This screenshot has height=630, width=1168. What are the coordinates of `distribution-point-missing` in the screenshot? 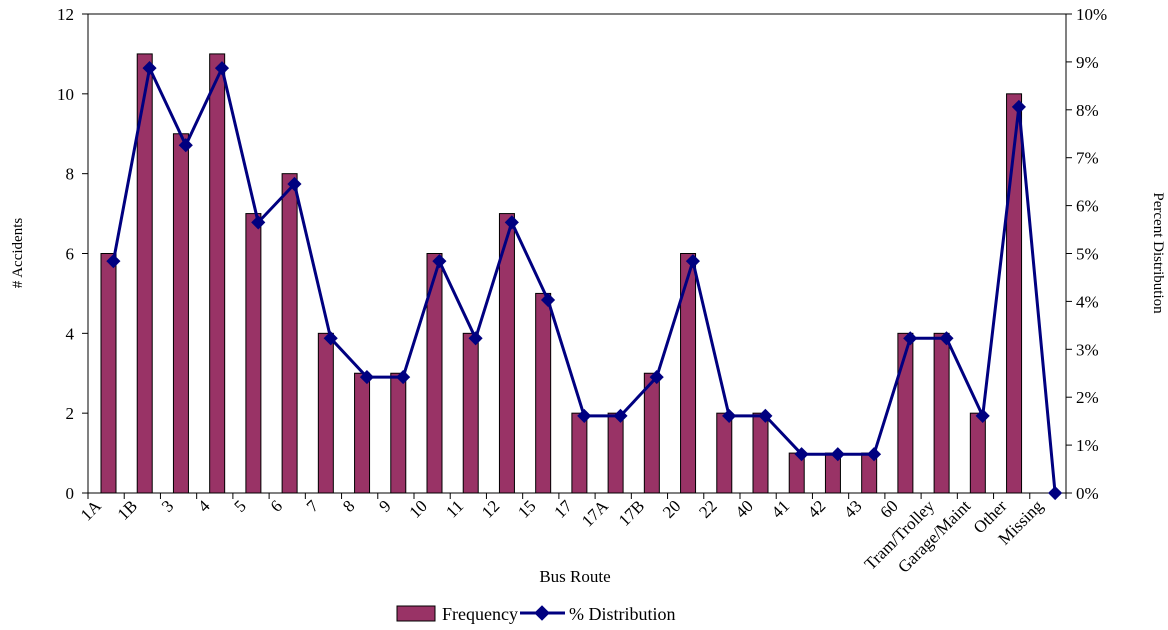 It's located at (1055, 493).